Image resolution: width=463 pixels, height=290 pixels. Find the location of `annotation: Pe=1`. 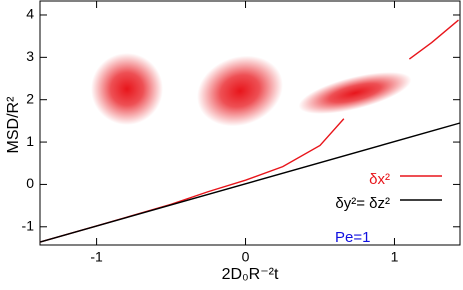

annotation: Pe=1 is located at coordinates (352, 237).